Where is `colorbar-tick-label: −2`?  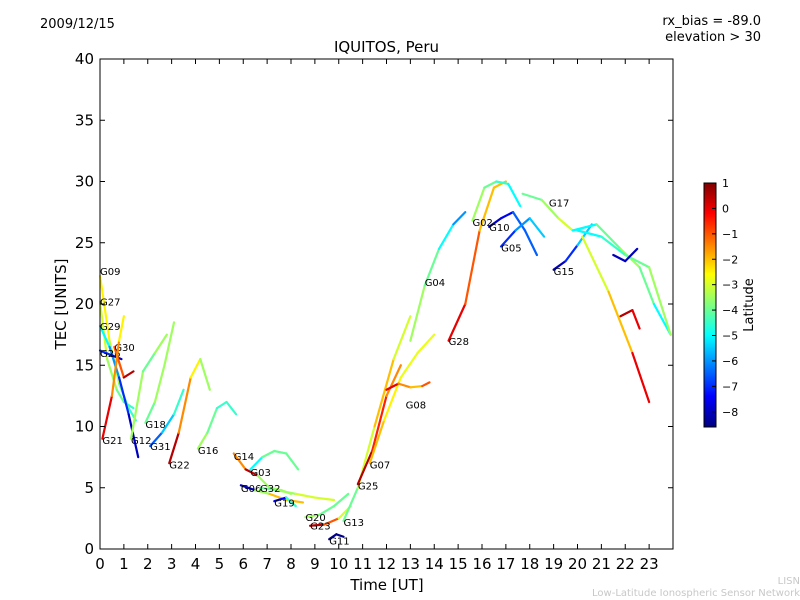
colorbar-tick-label: −2 is located at coordinates (730, 259).